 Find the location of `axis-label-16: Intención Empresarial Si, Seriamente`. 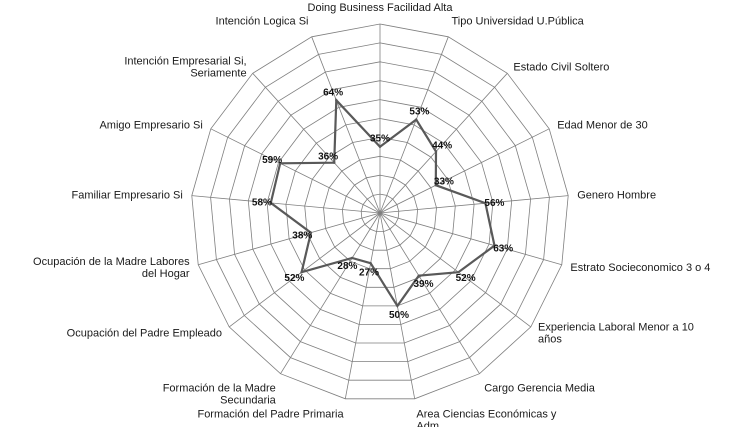

axis-label-16: Intención Empresarial Si, Seriamente is located at coordinates (185, 68).